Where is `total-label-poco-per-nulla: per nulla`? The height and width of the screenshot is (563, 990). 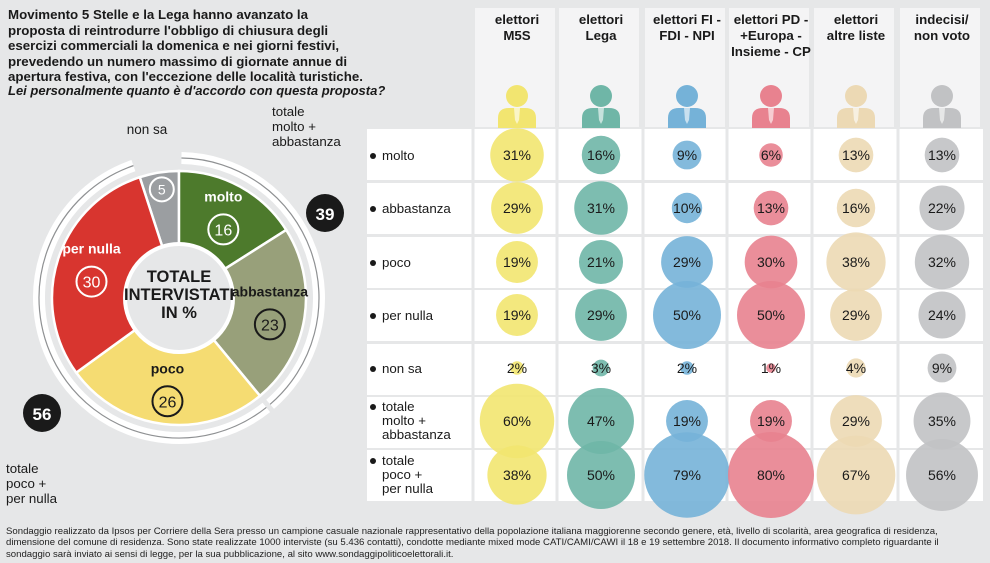
total-label-poco-per-nulla: per nulla is located at coordinates (32, 498).